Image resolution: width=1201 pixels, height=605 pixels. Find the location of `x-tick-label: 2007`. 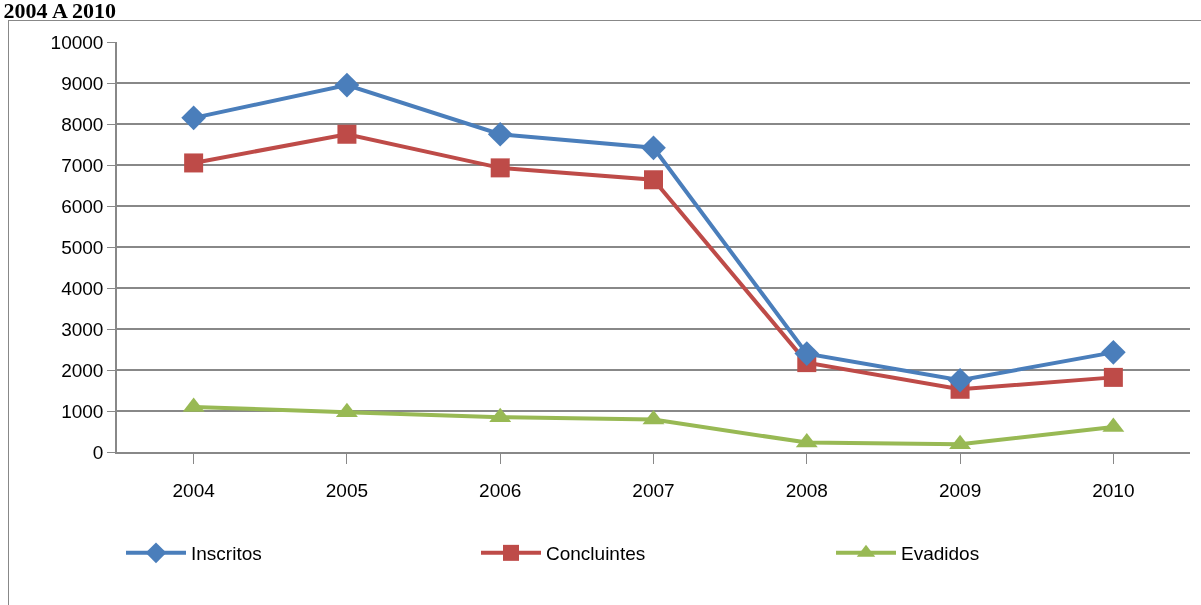

x-tick-label: 2007 is located at coordinates (653, 490).